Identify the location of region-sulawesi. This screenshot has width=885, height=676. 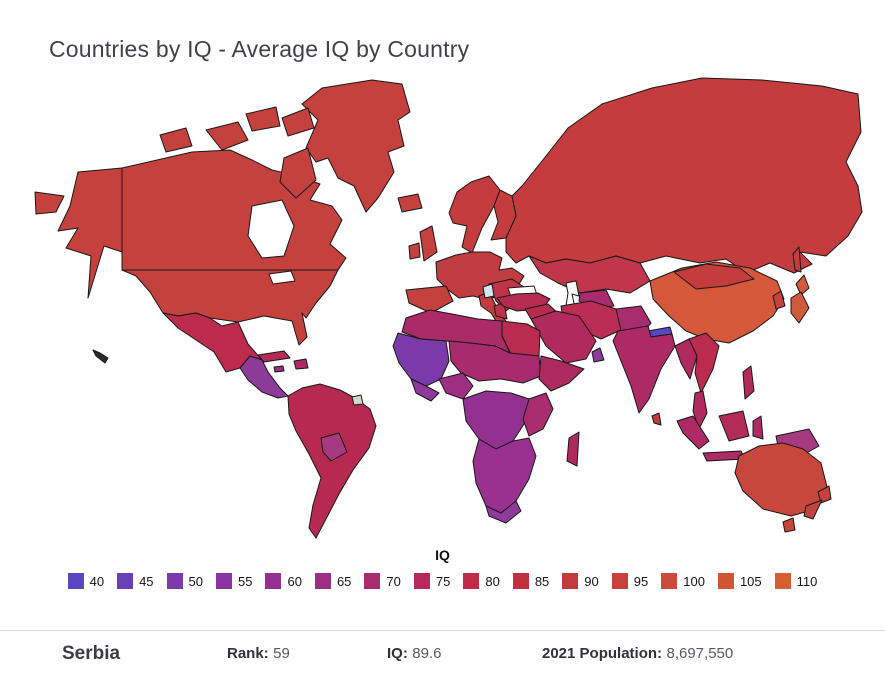
(758, 427).